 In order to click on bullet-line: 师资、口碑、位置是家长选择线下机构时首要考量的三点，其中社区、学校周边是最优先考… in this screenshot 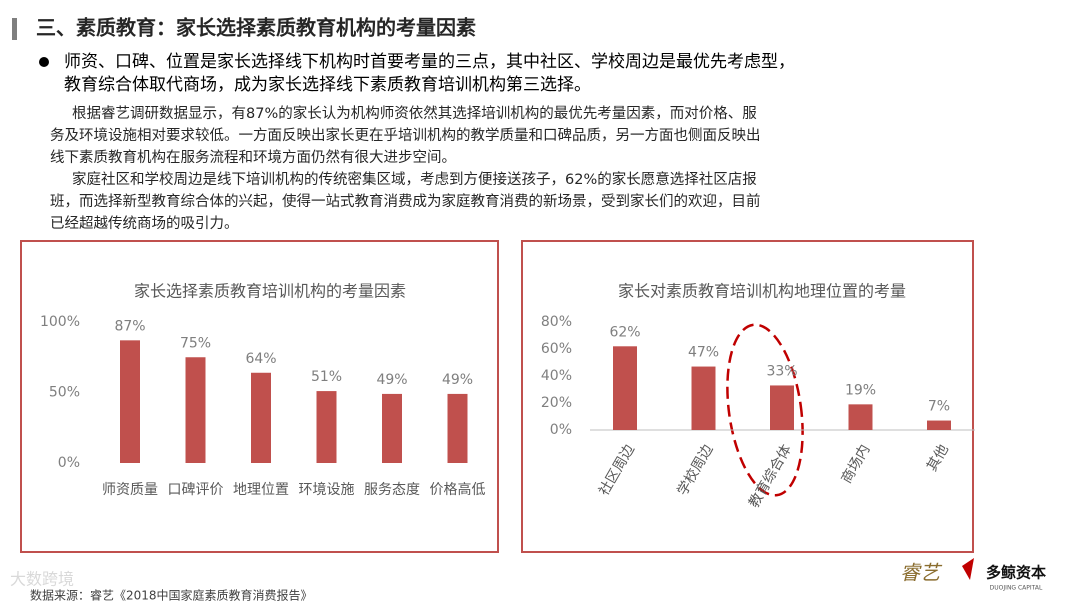, I will do `click(429, 62)`.